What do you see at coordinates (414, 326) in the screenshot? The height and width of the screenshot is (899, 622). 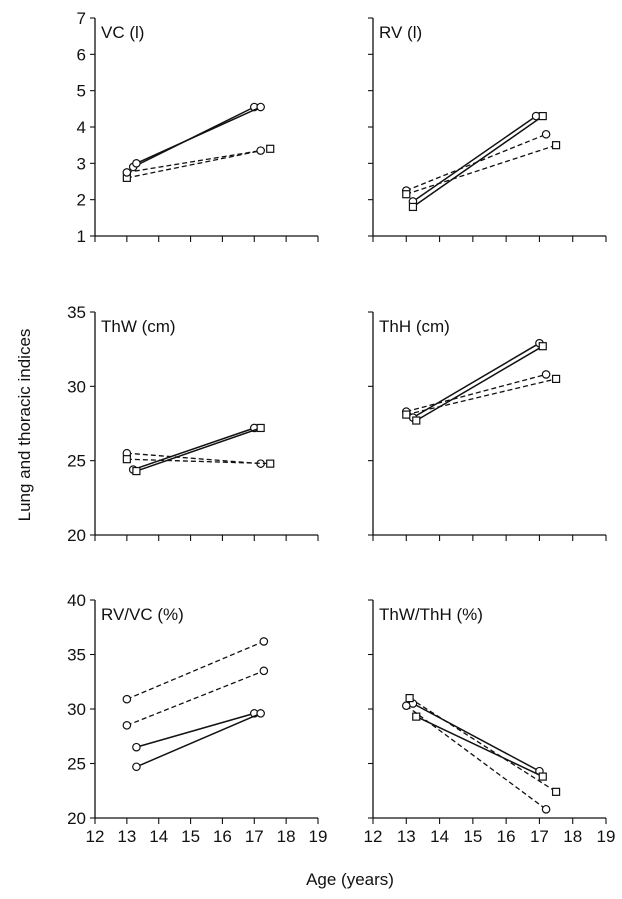 I see `panel-title: ThH (cm)` at bounding box center [414, 326].